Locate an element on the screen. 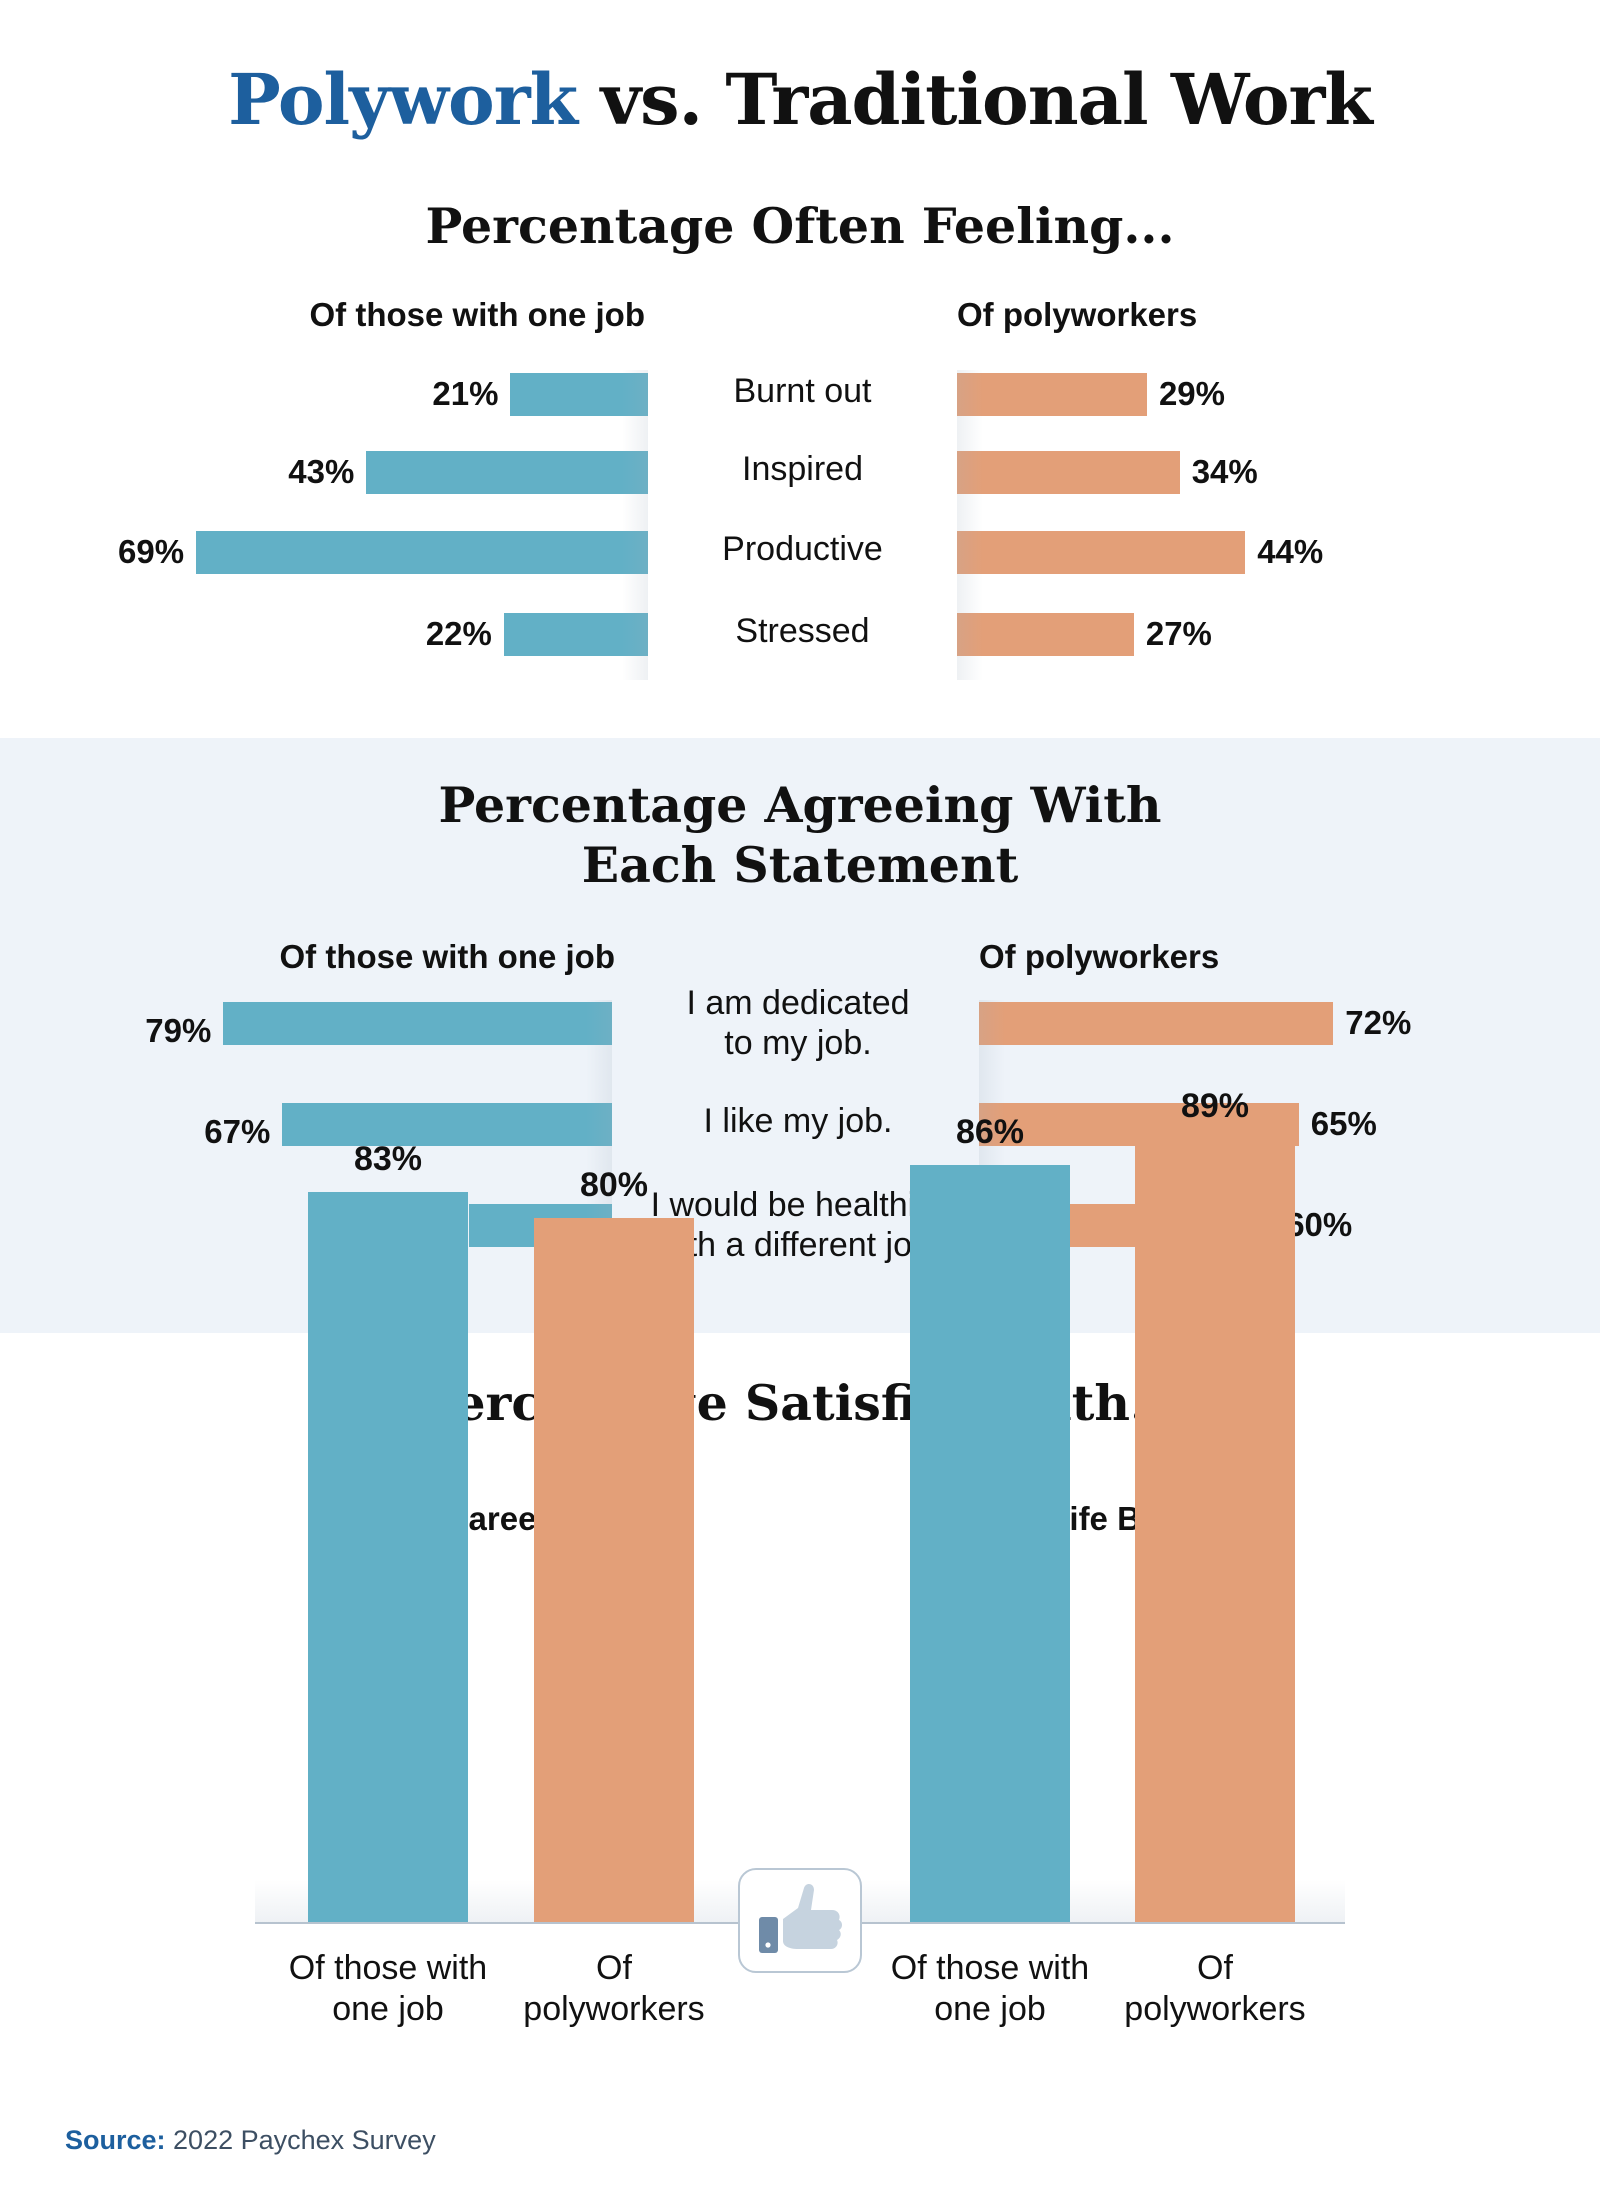 This screenshot has height=2188, width=1600. category-label-line: I would be healthier is located at coordinates (798, 1205).